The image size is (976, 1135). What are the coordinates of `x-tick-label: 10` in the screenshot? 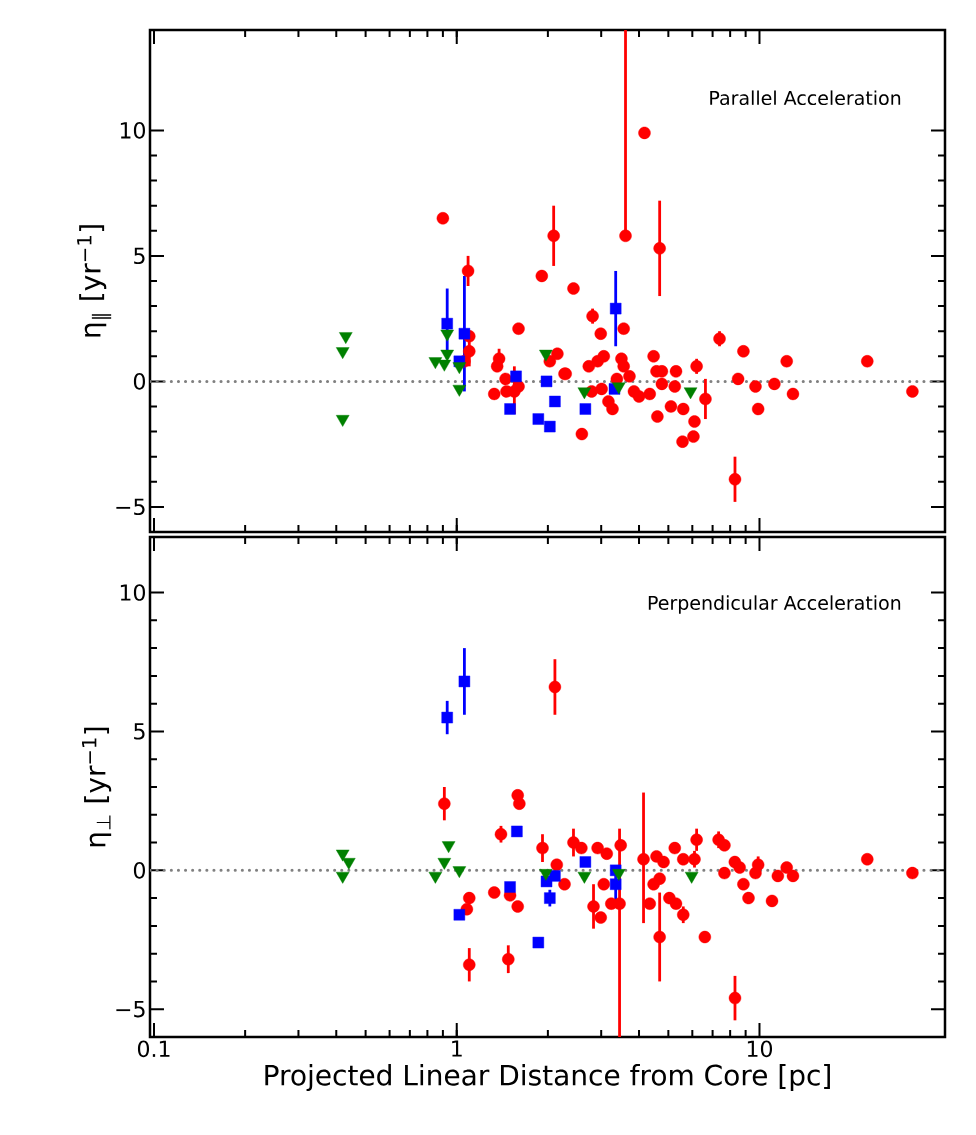 It's located at (760, 1049).